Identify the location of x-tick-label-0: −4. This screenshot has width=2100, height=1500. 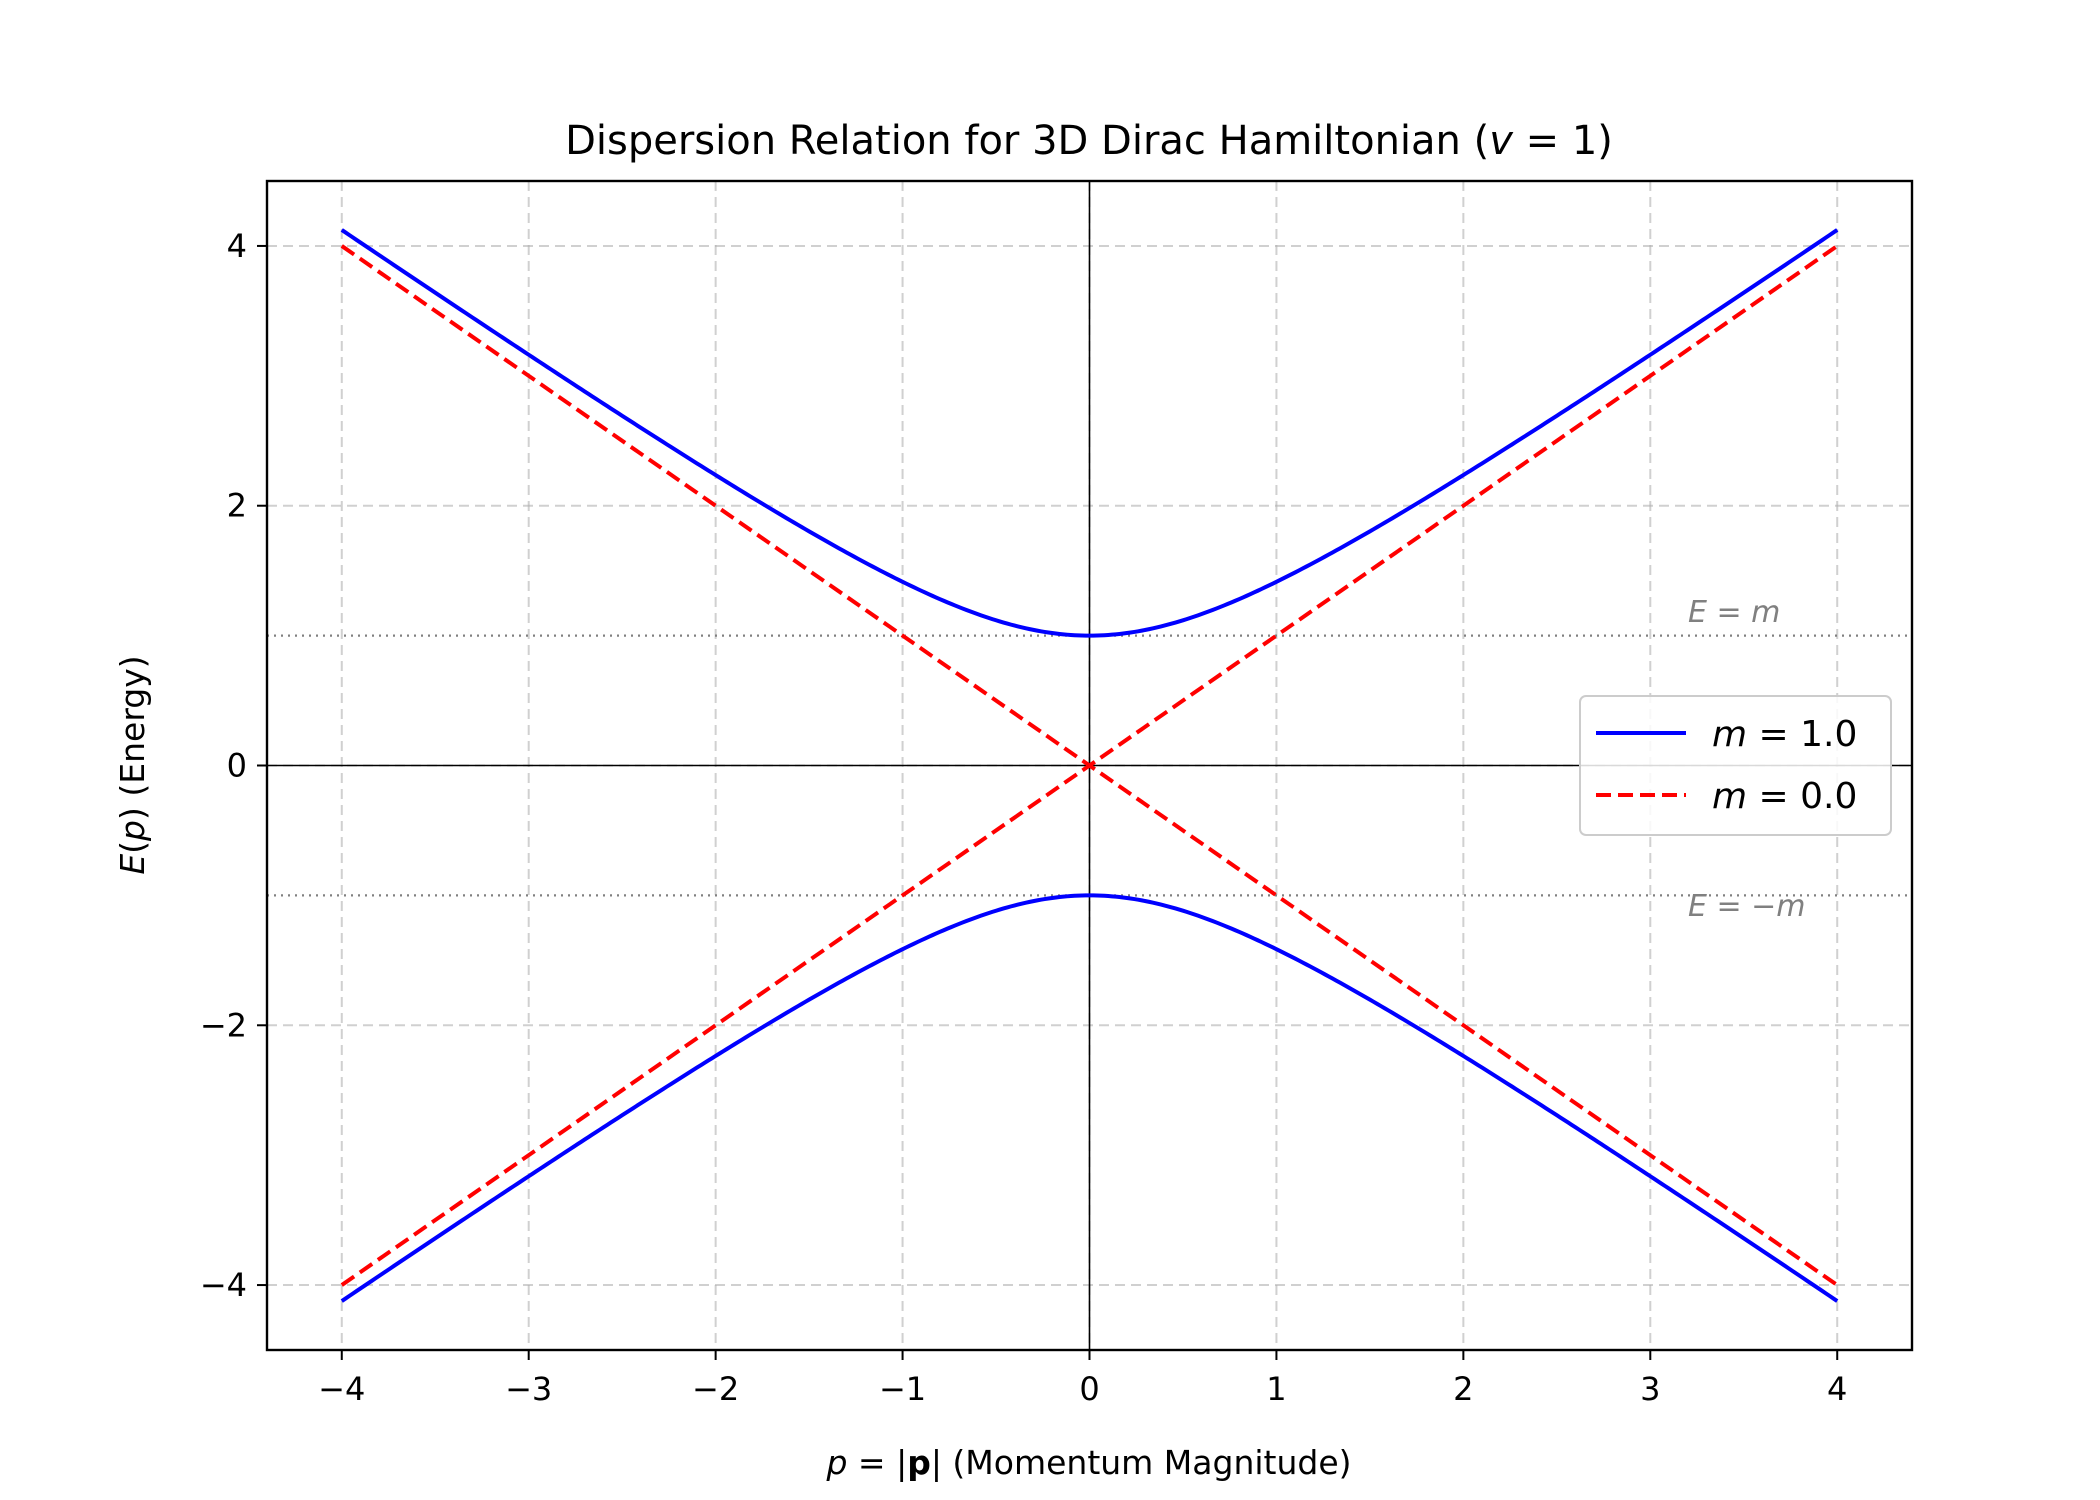
(341, 1389).